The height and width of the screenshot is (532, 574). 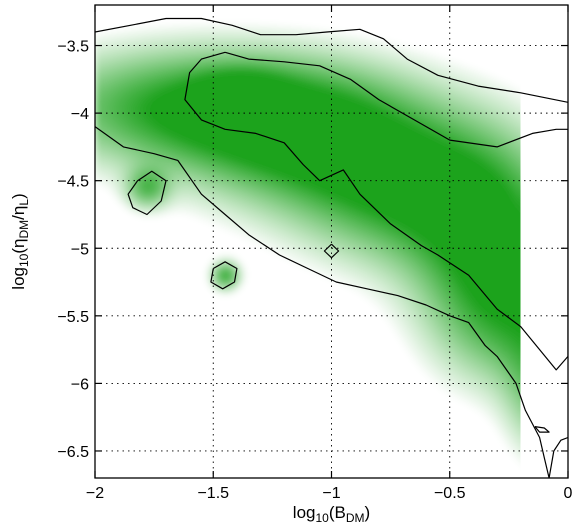 I want to click on y-tick-label: −3.5, so click(x=73, y=47).